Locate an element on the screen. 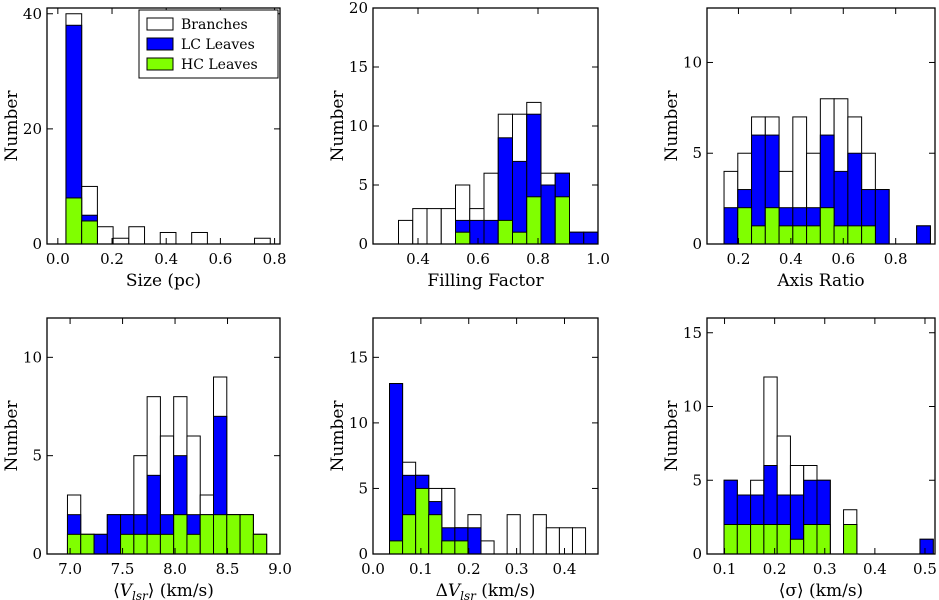 Image resolution: width=939 pixels, height=600 pixels. bars-vlsr is located at coordinates (167, 465).